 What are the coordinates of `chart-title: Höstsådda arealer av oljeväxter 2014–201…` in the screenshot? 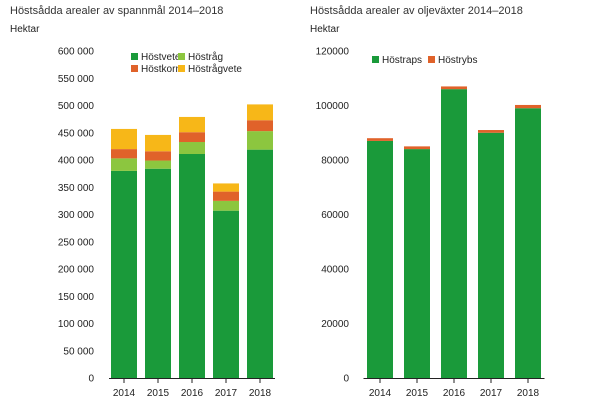 It's located at (416, 11).